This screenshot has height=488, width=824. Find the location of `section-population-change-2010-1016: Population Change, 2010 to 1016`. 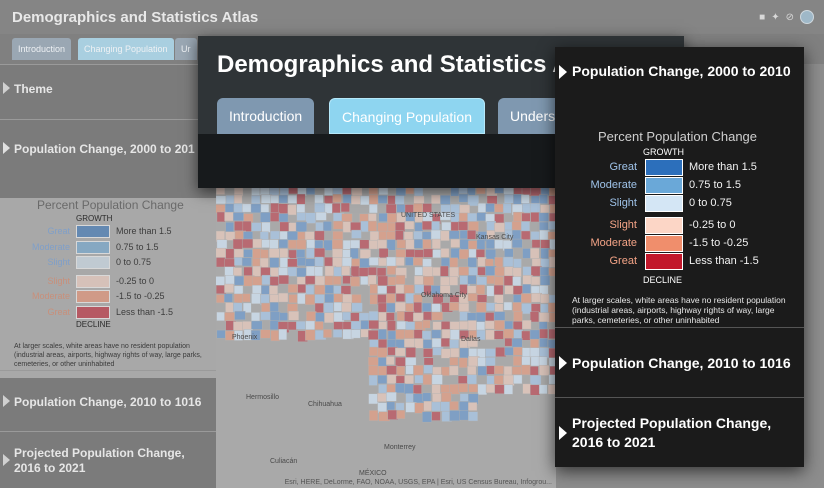

section-population-change-2010-1016: Population Change, 2010 to 1016 is located at coordinates (679, 362).